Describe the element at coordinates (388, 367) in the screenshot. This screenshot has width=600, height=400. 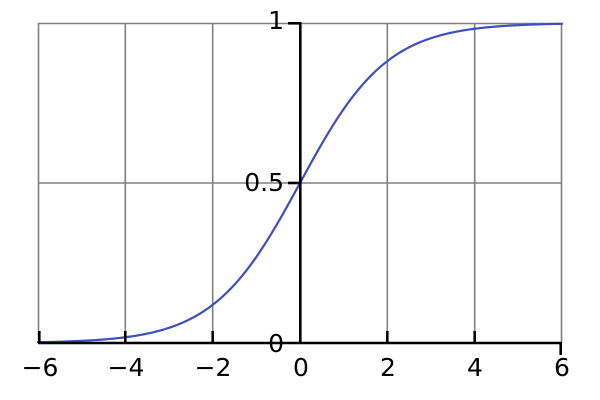
I see `x-tick-label-2: 2` at that location.